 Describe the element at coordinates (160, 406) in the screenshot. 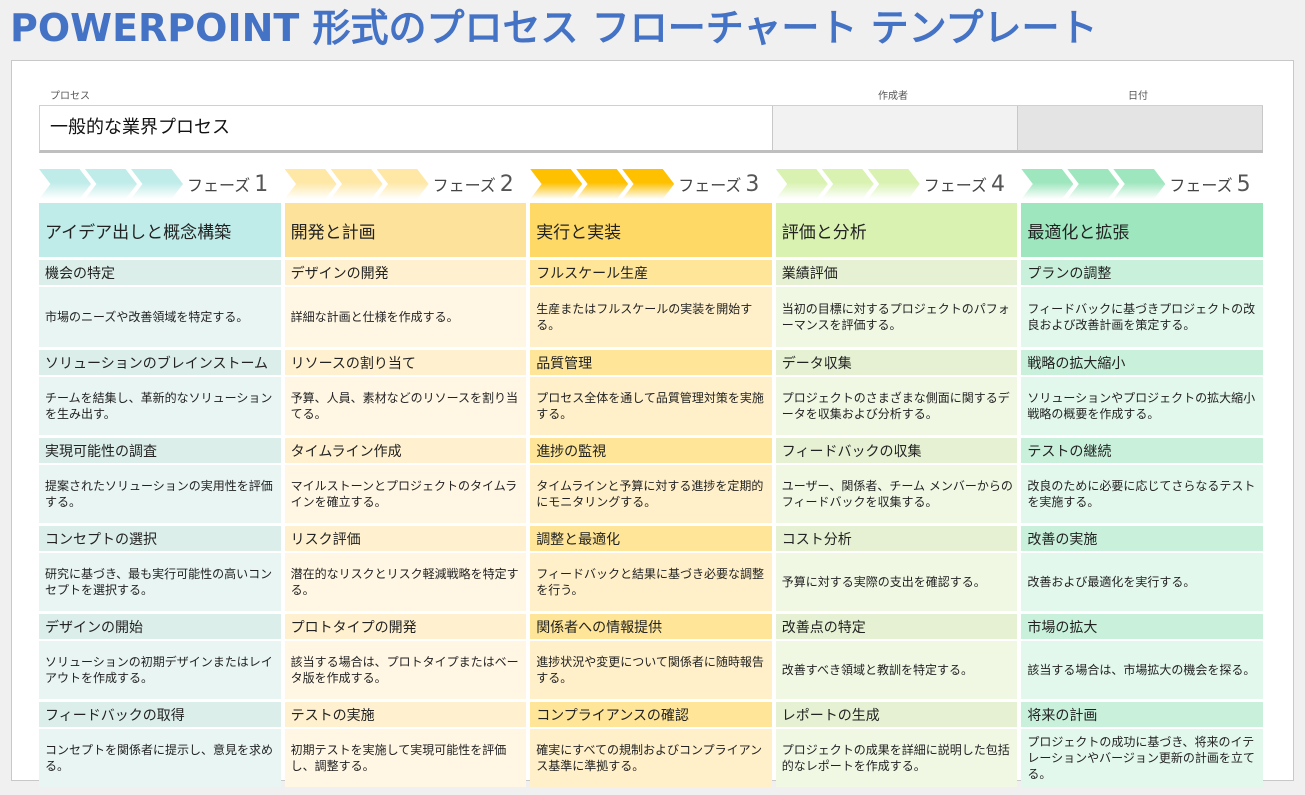

I see `step-description: チームを結集し、革新的なソリューションを生み出す。` at that location.